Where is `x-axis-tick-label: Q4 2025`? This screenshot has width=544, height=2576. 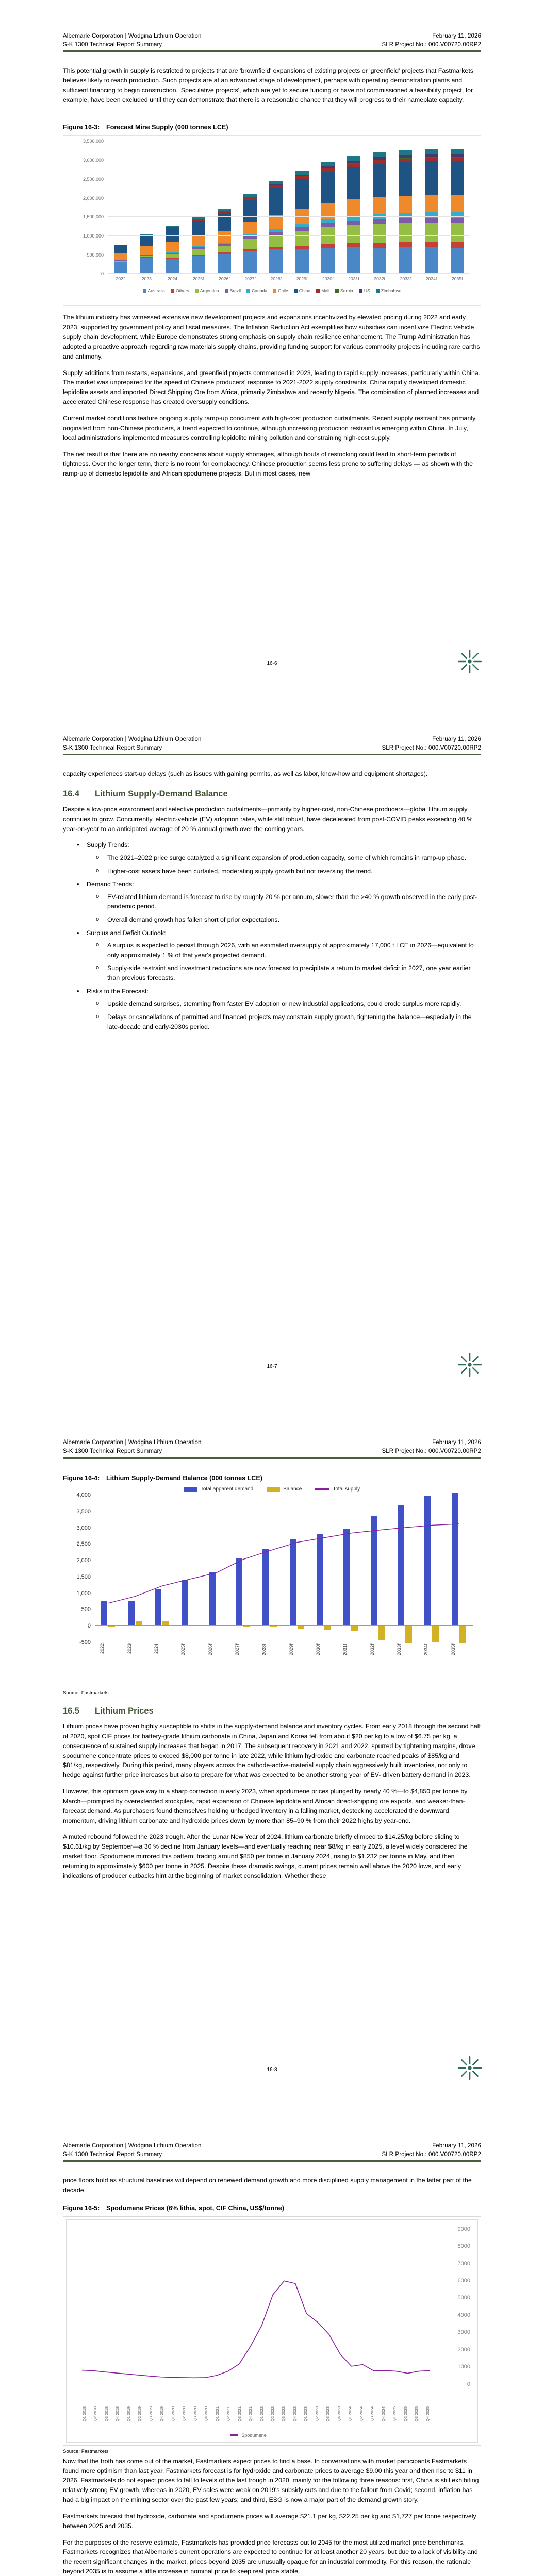 x-axis-tick-label: Q4 2025 is located at coordinates (428, 2413).